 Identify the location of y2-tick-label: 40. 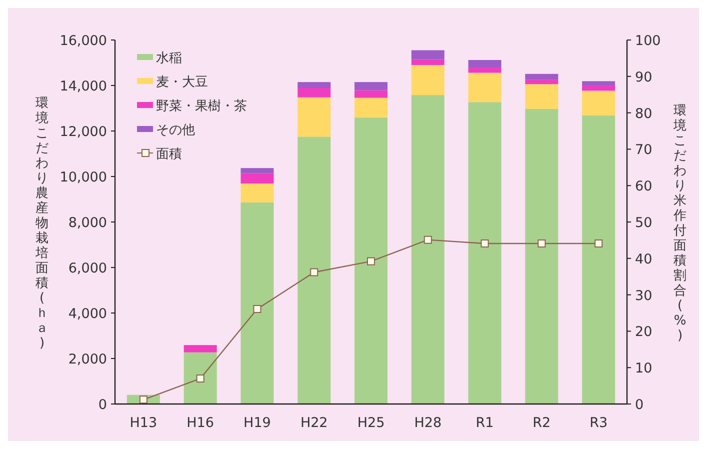
(643, 259).